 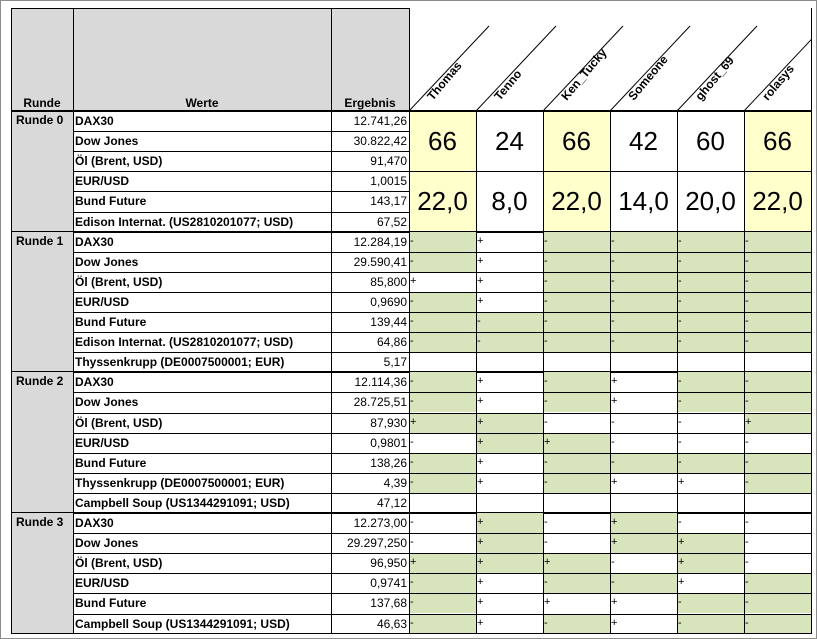 I want to click on value-label: Bund Future, so click(x=111, y=603).